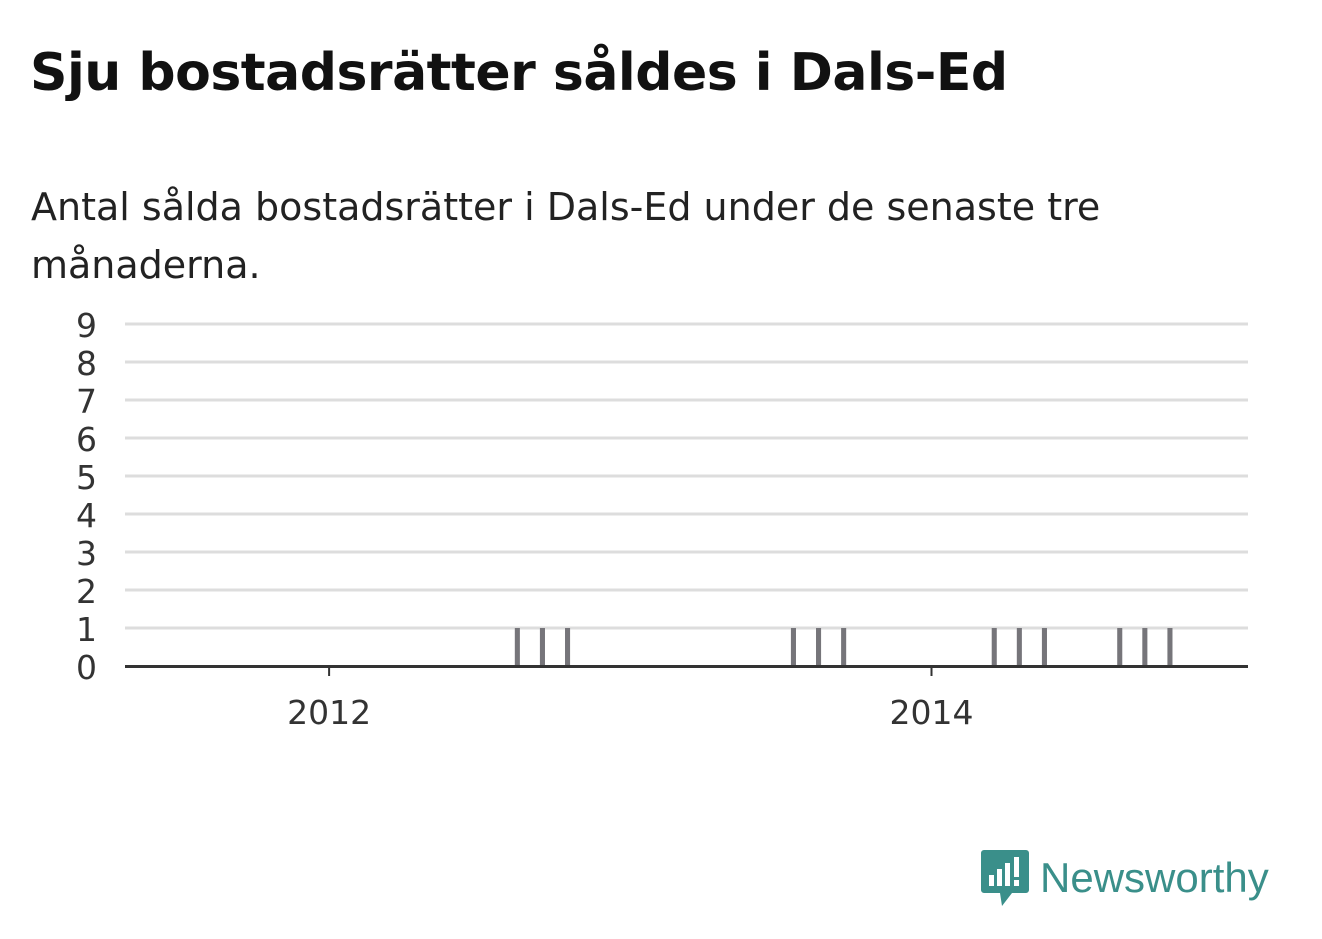  I want to click on y-tick-label: 2, so click(86, 591).